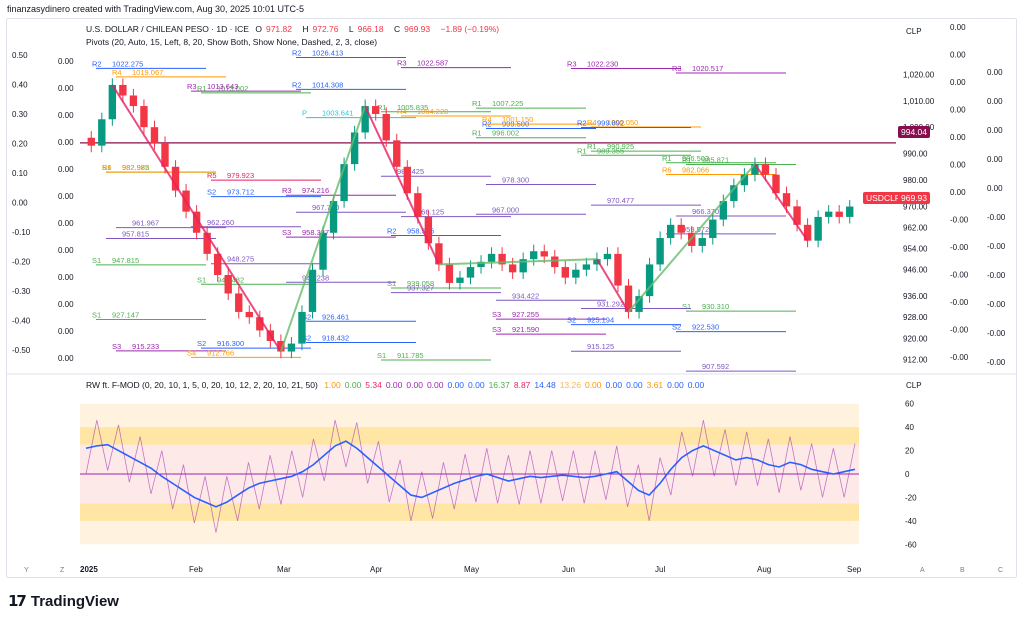 This screenshot has width=1024, height=622. I want to click on left-scale2-tick-10: 0.00, so click(66, 331).